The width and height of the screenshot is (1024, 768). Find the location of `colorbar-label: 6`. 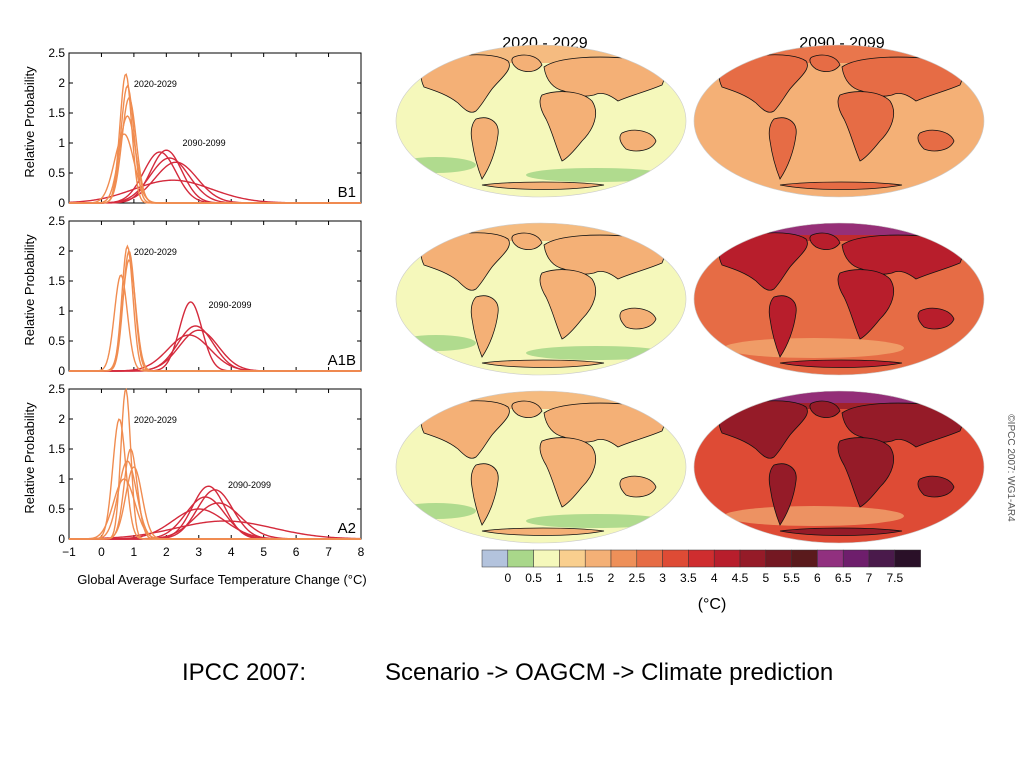

colorbar-label: 6 is located at coordinates (817, 578).